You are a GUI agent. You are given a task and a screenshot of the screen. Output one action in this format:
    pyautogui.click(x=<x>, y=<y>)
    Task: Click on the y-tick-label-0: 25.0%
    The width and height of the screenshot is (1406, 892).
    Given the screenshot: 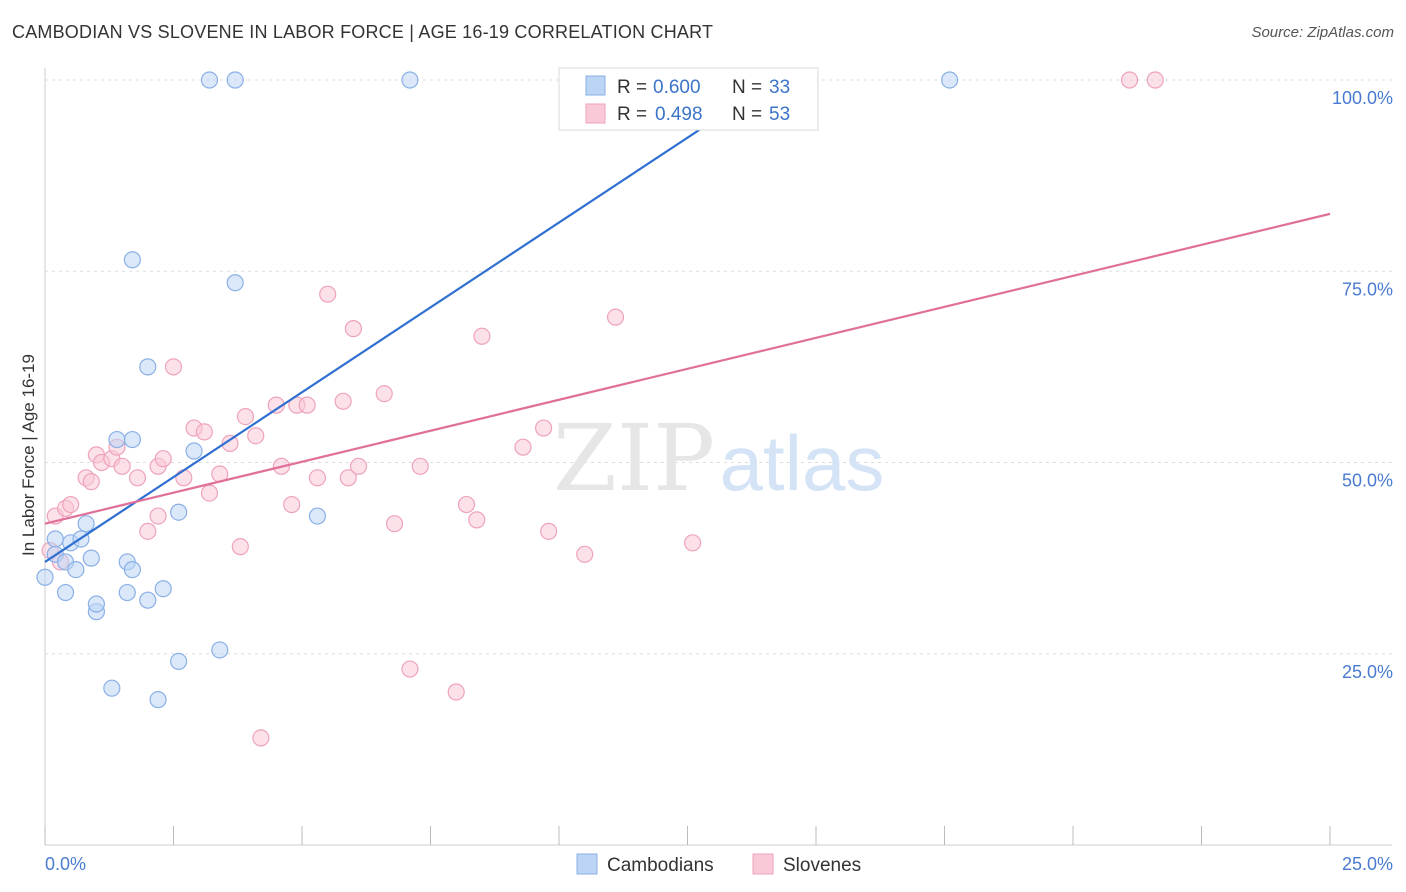 What is the action you would take?
    pyautogui.click(x=1367, y=672)
    